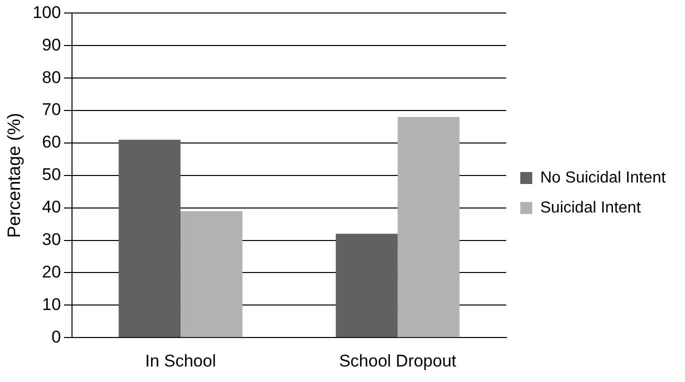 This screenshot has width=685, height=382. Describe the element at coordinates (51, 77) in the screenshot. I see `y-tick-label: 80` at that location.